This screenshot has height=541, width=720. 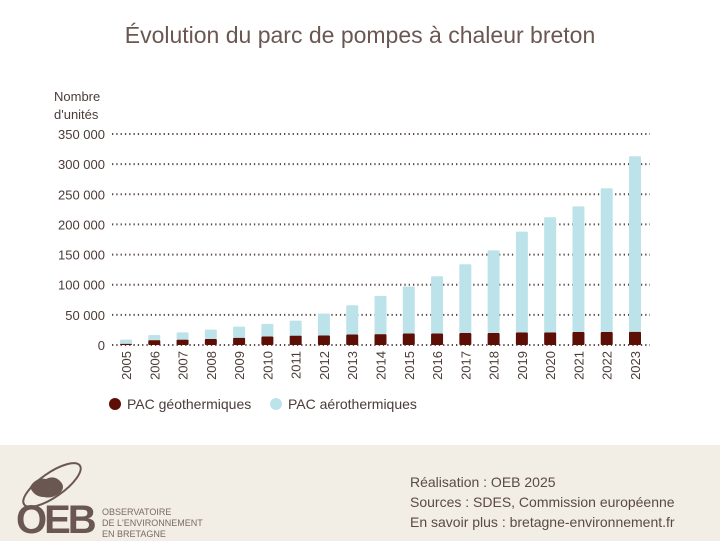 I want to click on y-tick-label: 100 000, so click(x=81, y=285).